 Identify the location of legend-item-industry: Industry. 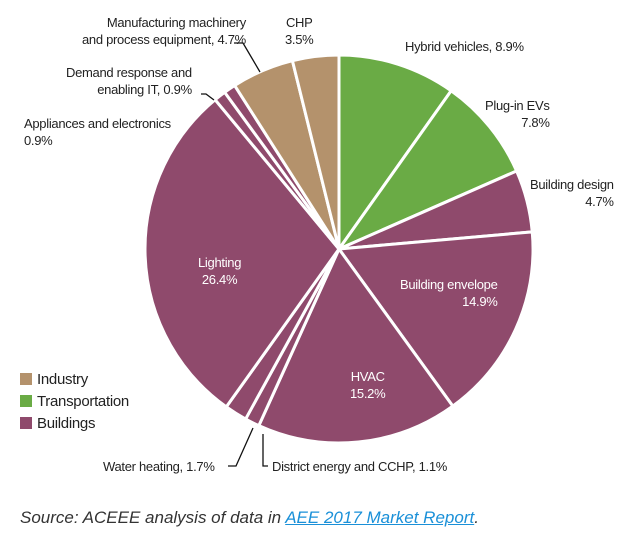
(74, 379).